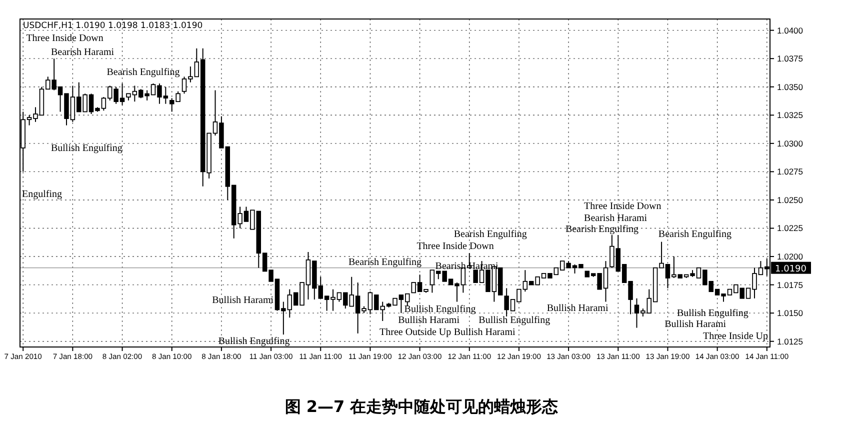 This screenshot has width=843, height=429. Describe the element at coordinates (790, 30) in the screenshot. I see `y-tick-label: 1.0400` at that location.